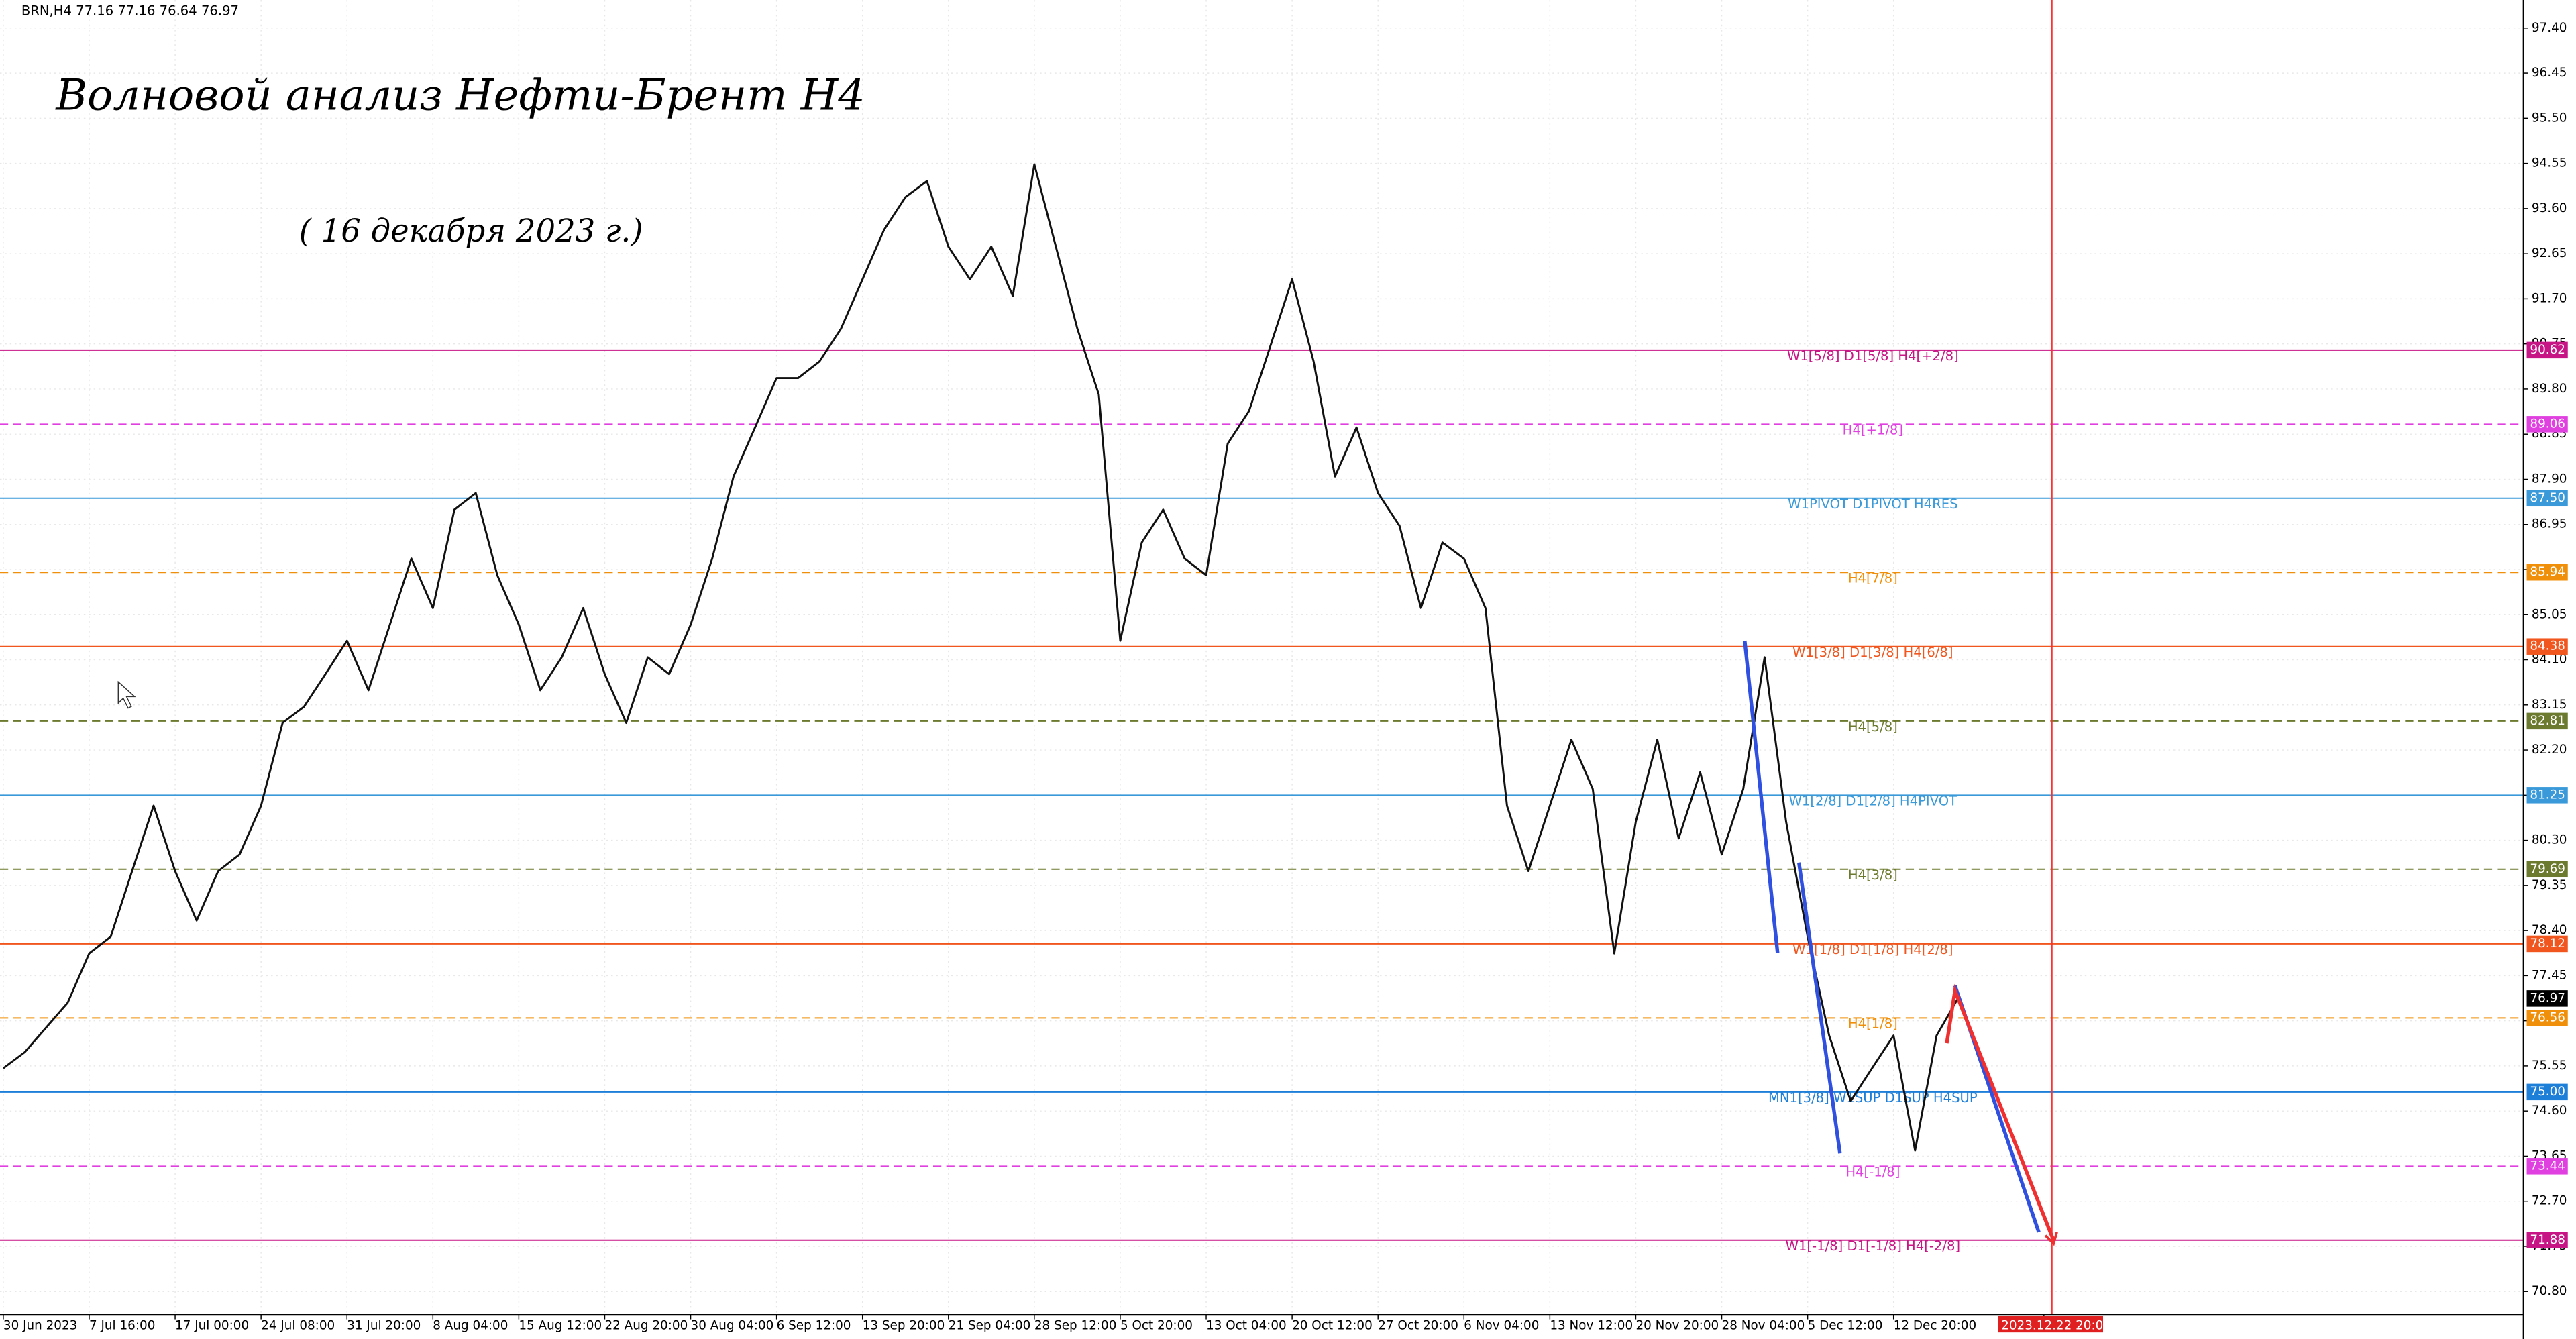 This screenshot has height=1339, width=2576. Describe the element at coordinates (212, 1325) in the screenshot. I see `x-tick-label: 17 Jul 00:00` at that location.